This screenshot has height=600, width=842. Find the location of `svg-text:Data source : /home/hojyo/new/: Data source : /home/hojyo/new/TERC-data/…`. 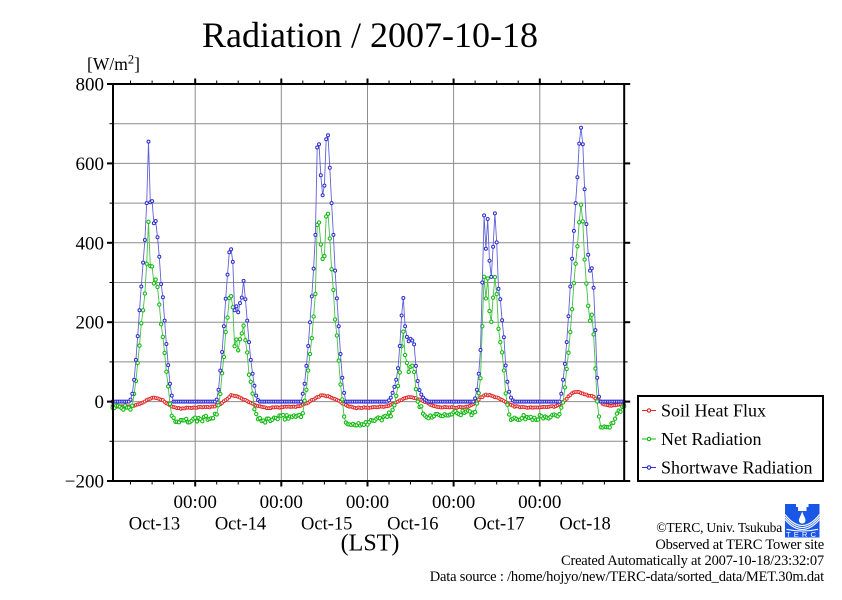

svg-text:Data source : /home/hojyo/new/: Data source : /home/hojyo/new/TERC-data/… is located at coordinates (627, 577).